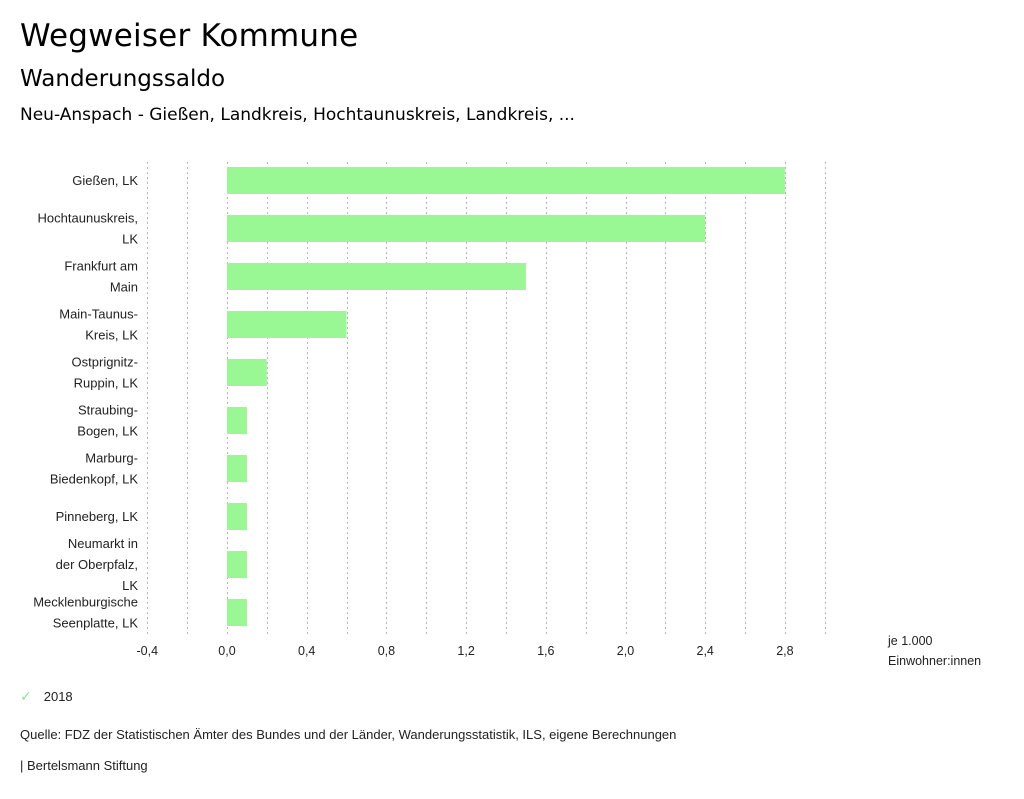  I want to click on check-icon: ✓, so click(26, 696).